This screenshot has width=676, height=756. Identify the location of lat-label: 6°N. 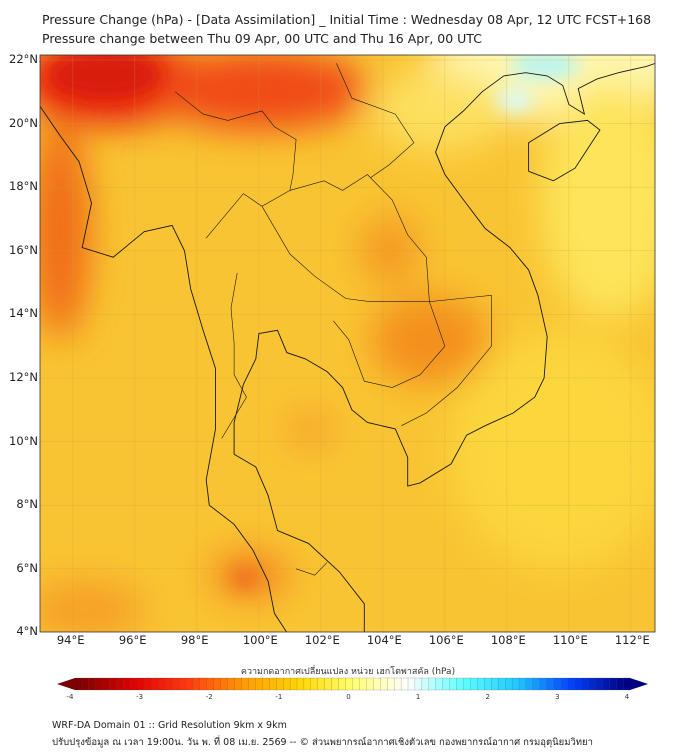
(27, 567).